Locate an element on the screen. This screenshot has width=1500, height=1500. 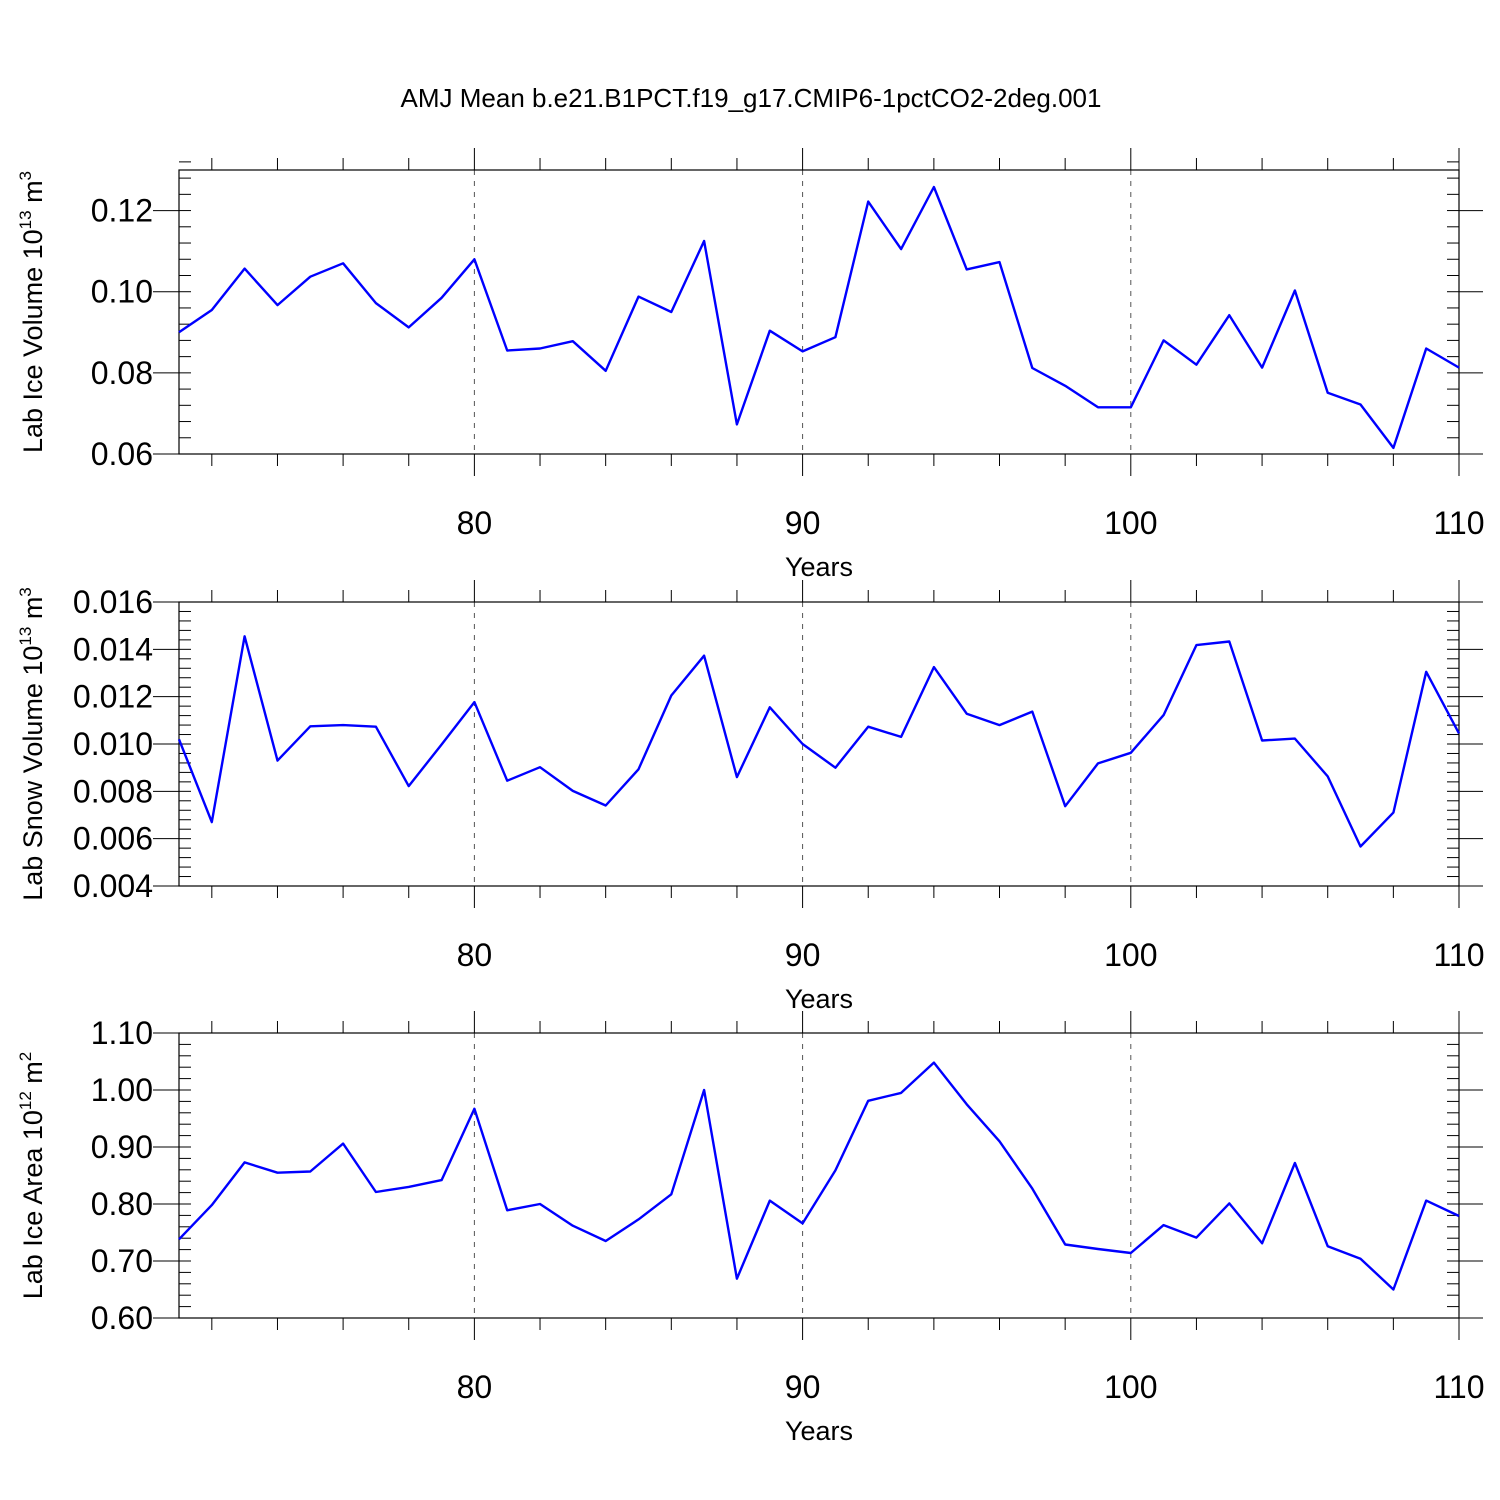
y-tick-label: 0.10 is located at coordinates (122, 292).